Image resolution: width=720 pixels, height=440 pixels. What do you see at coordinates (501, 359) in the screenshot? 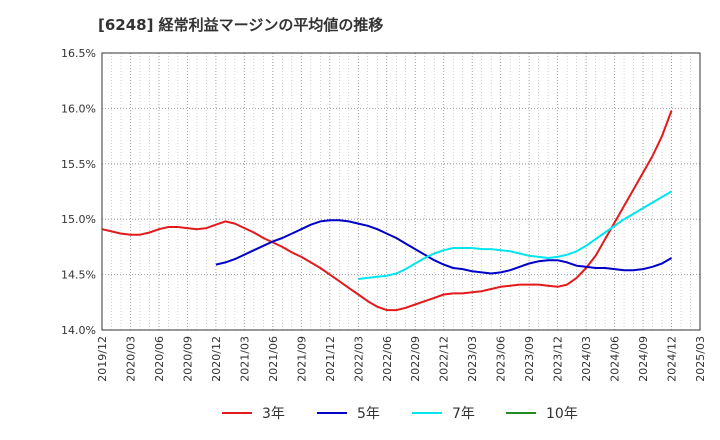
I see `x-tick-label: 2023/06` at bounding box center [501, 359].